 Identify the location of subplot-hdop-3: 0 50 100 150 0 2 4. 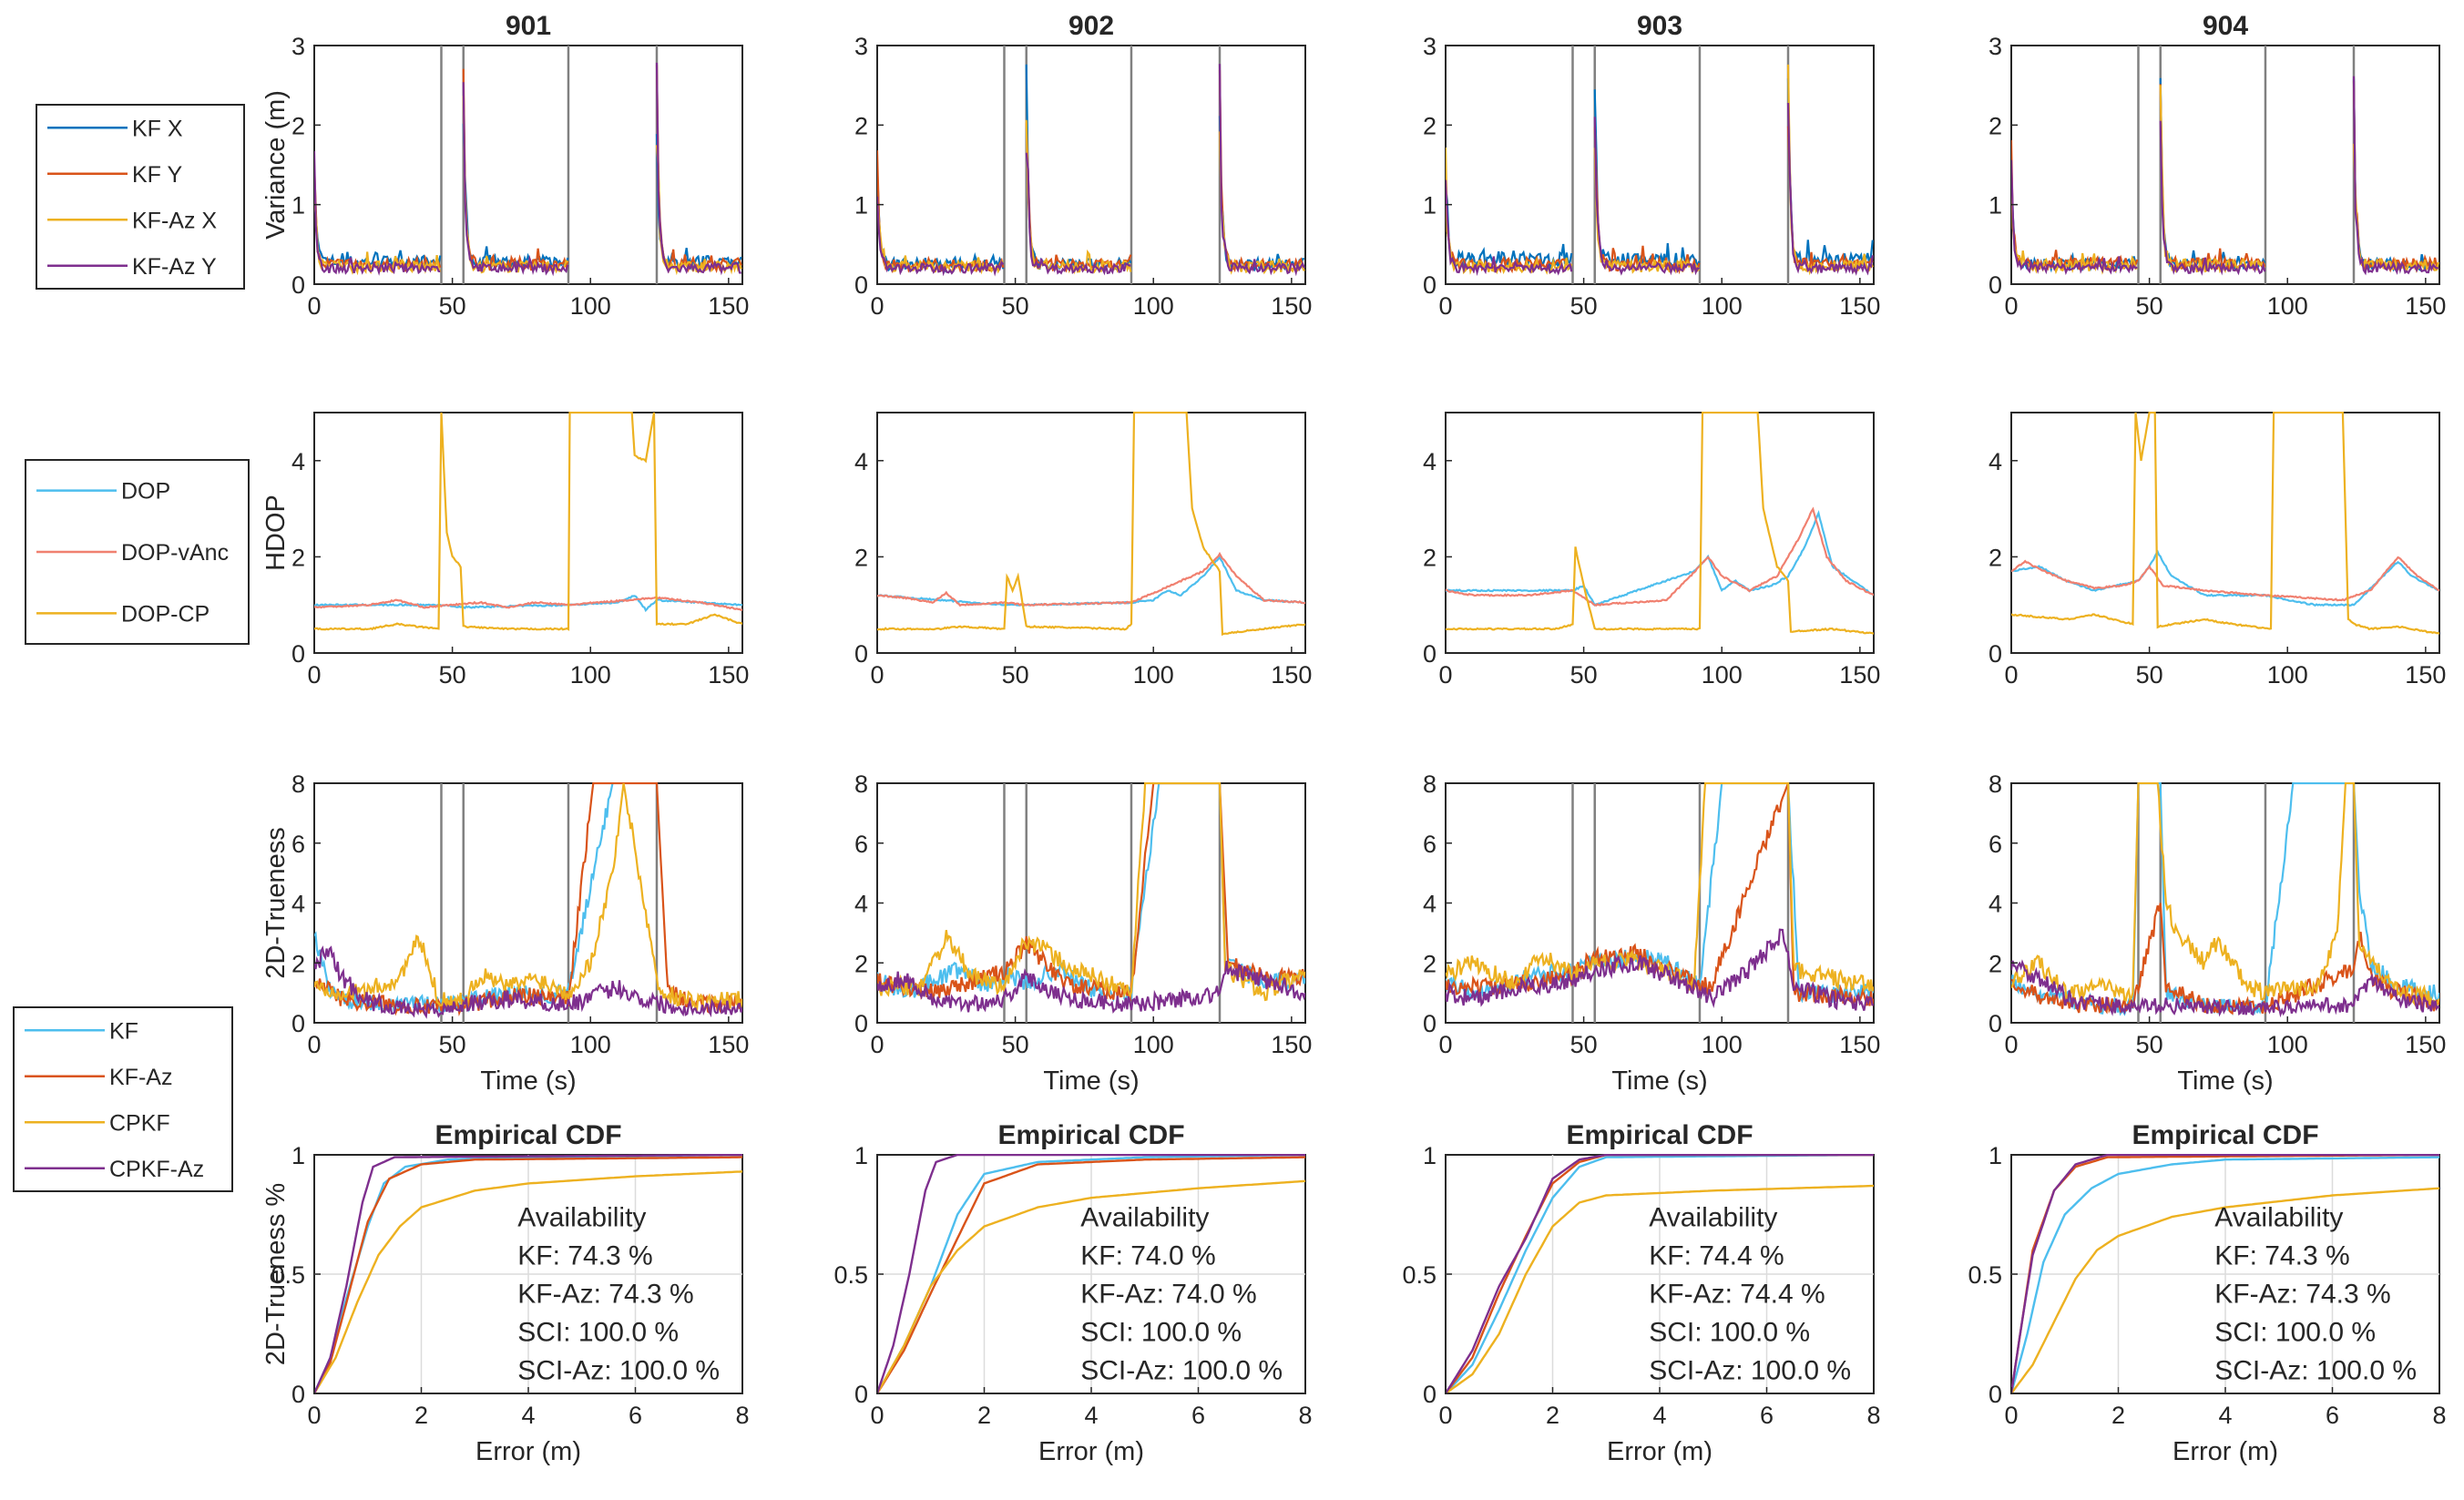
(1651, 550).